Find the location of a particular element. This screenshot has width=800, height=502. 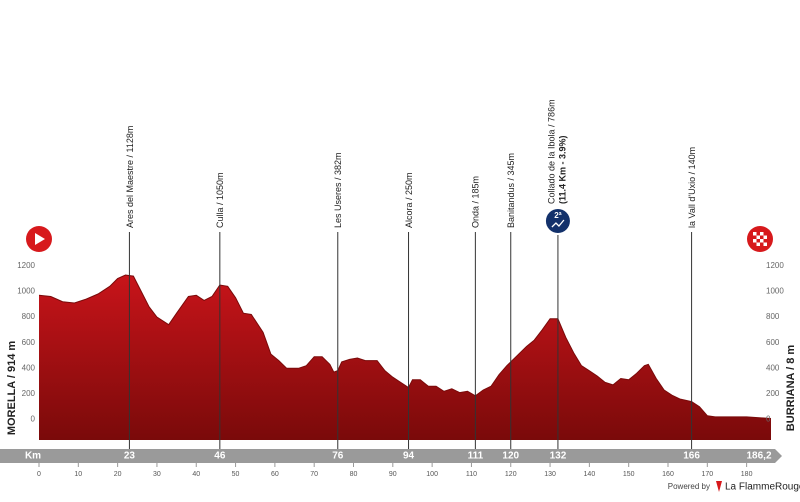

x-tick-label: 40 is located at coordinates (196, 474).